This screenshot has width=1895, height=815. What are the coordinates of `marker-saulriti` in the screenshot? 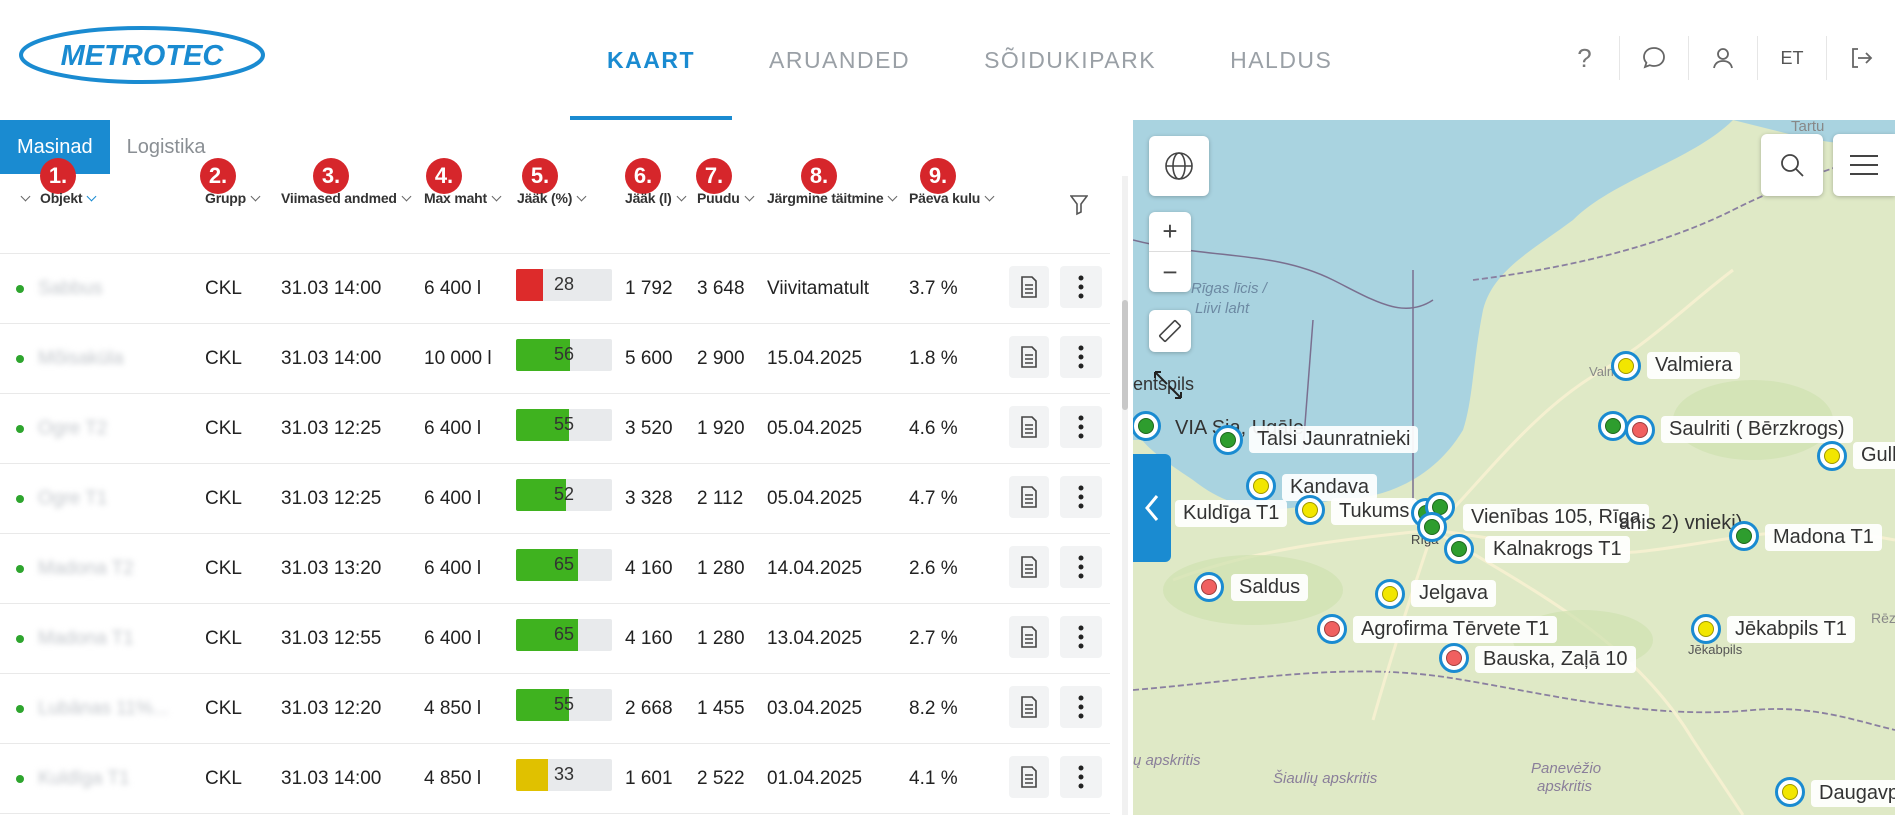 It's located at (1640, 430).